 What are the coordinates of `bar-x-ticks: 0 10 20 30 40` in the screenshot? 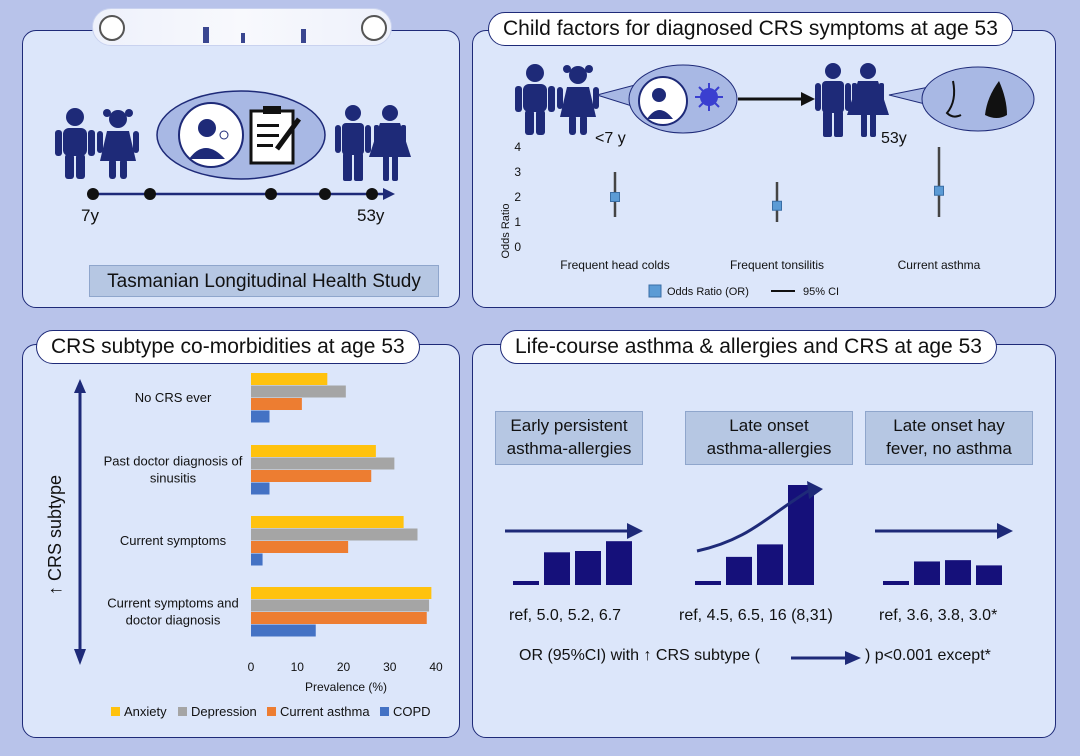 It's located at (345, 667).